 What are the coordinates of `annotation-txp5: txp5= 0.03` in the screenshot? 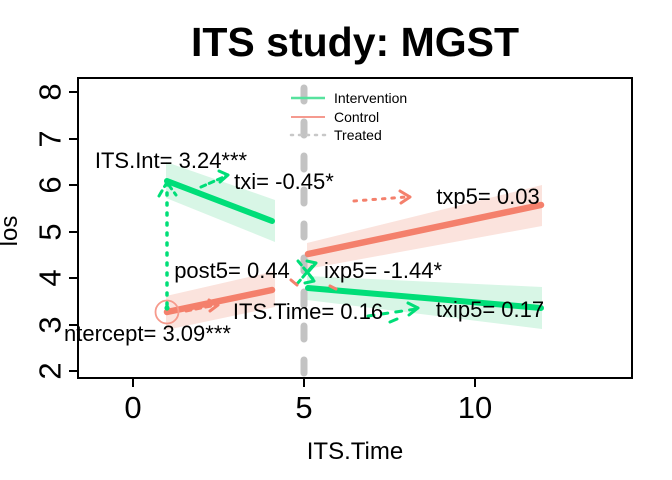 It's located at (487, 196).